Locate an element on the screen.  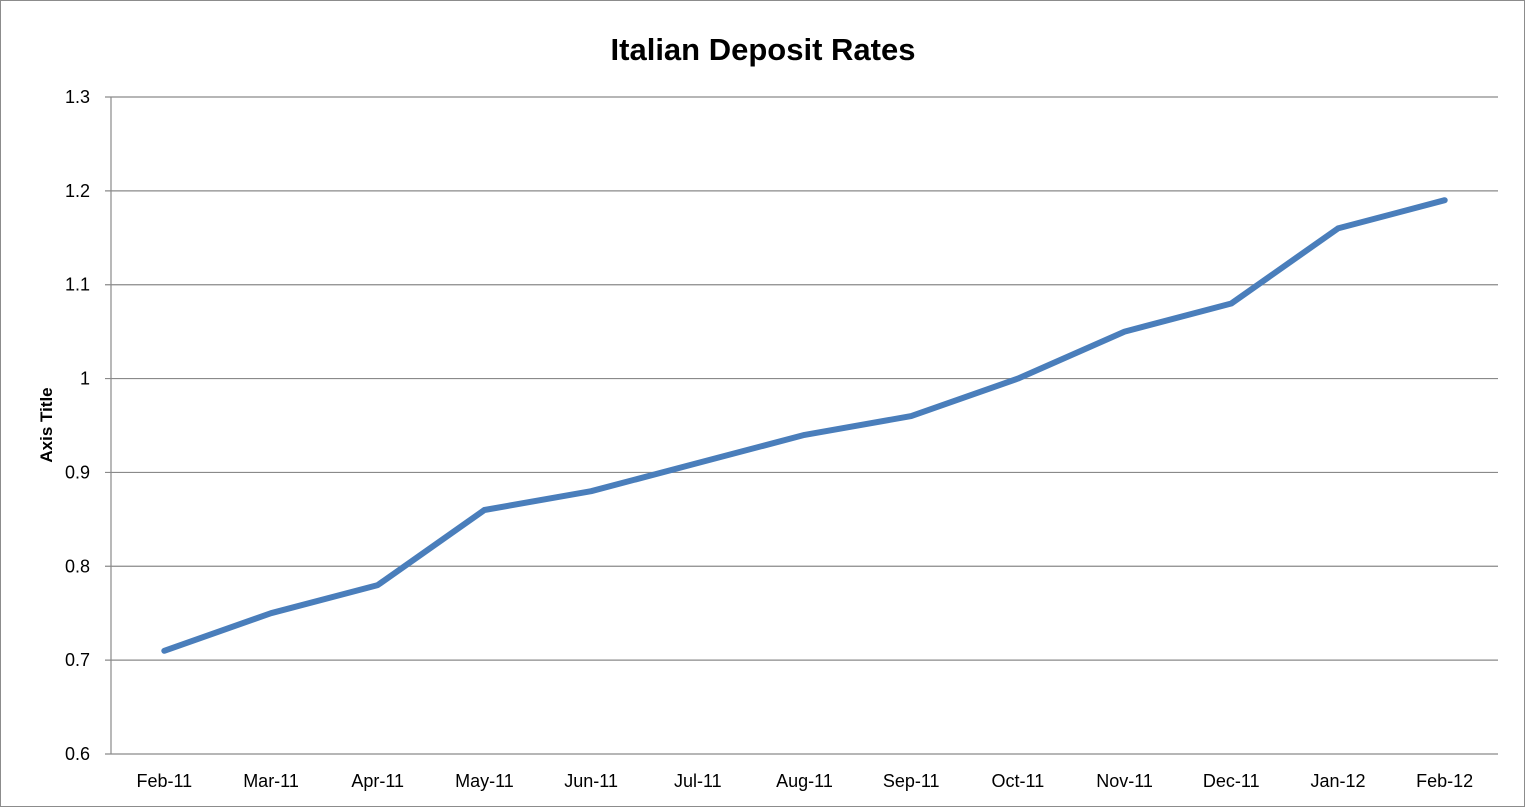
x-tick-label: Nov-11 is located at coordinates (1124, 781).